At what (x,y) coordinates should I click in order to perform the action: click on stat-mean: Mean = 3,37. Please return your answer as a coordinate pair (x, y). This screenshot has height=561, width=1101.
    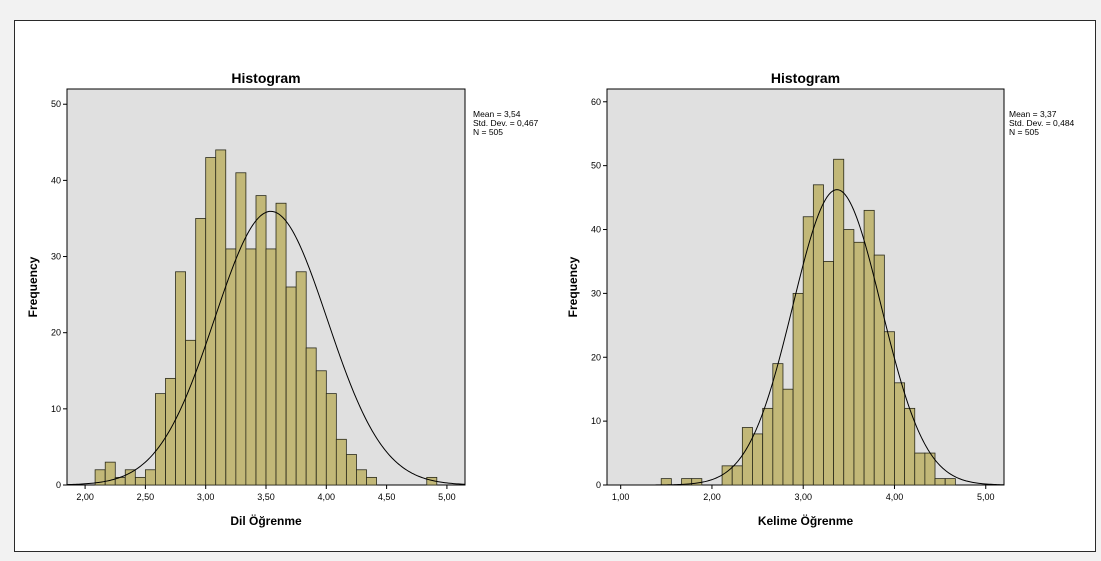
    Looking at the image, I should click on (1033, 114).